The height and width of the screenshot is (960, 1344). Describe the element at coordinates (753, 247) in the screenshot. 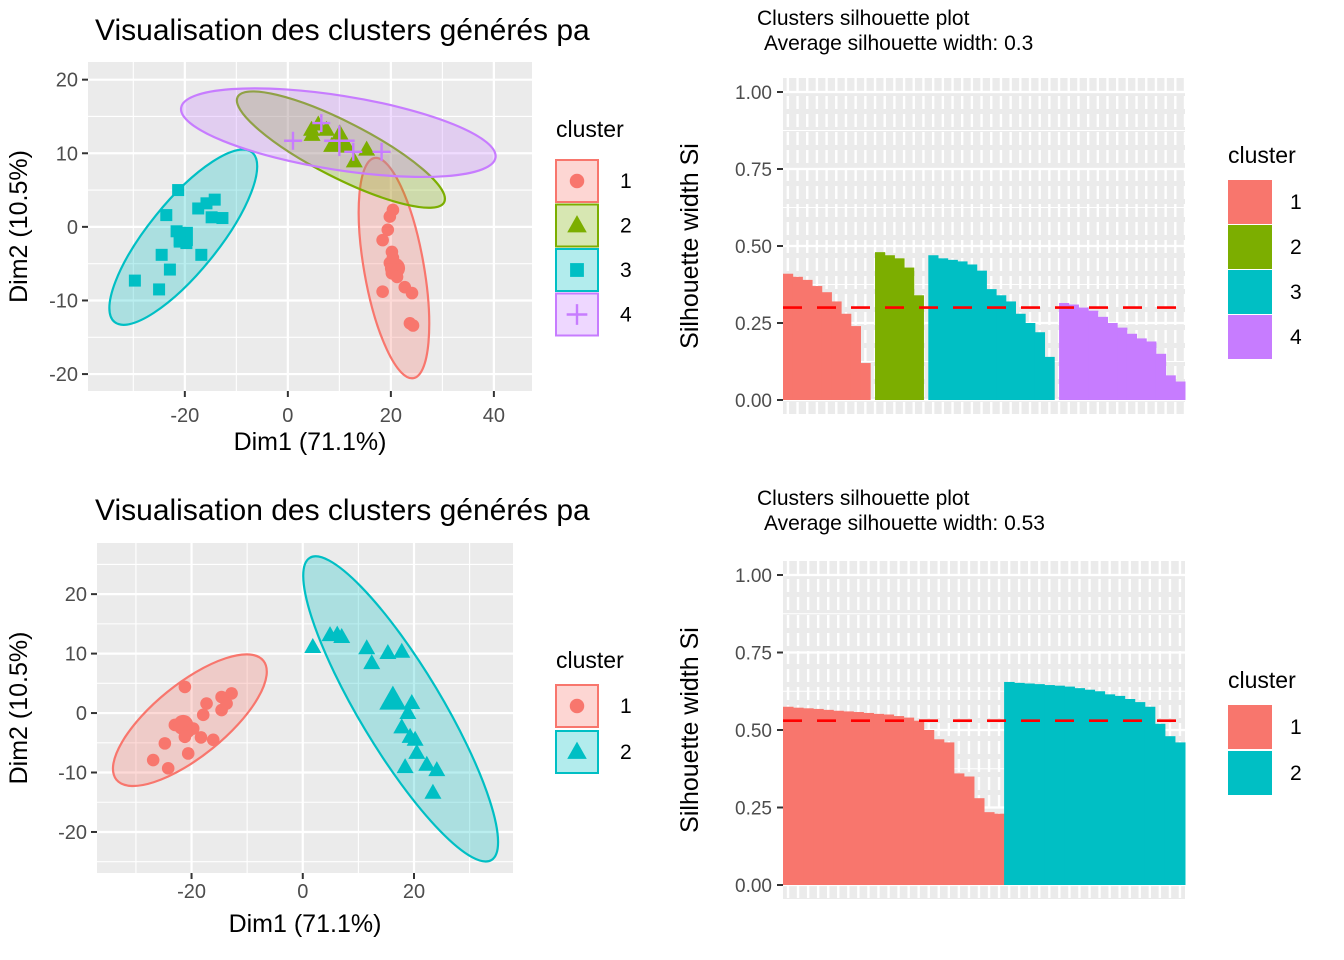

I see `y-tick-label: 0.50` at that location.